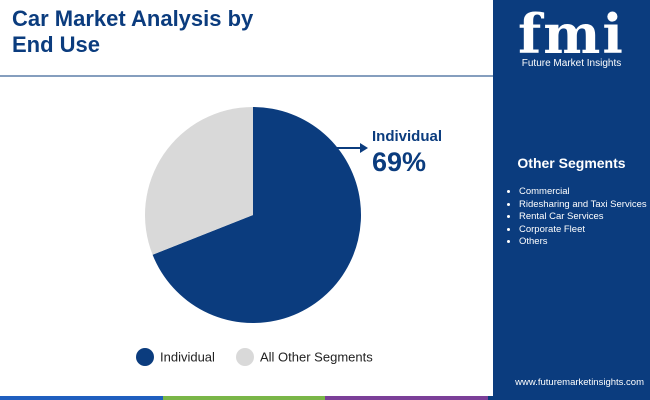 This screenshot has width=650, height=400. Describe the element at coordinates (399, 162) in the screenshot. I see `value-label: 69%` at that location.